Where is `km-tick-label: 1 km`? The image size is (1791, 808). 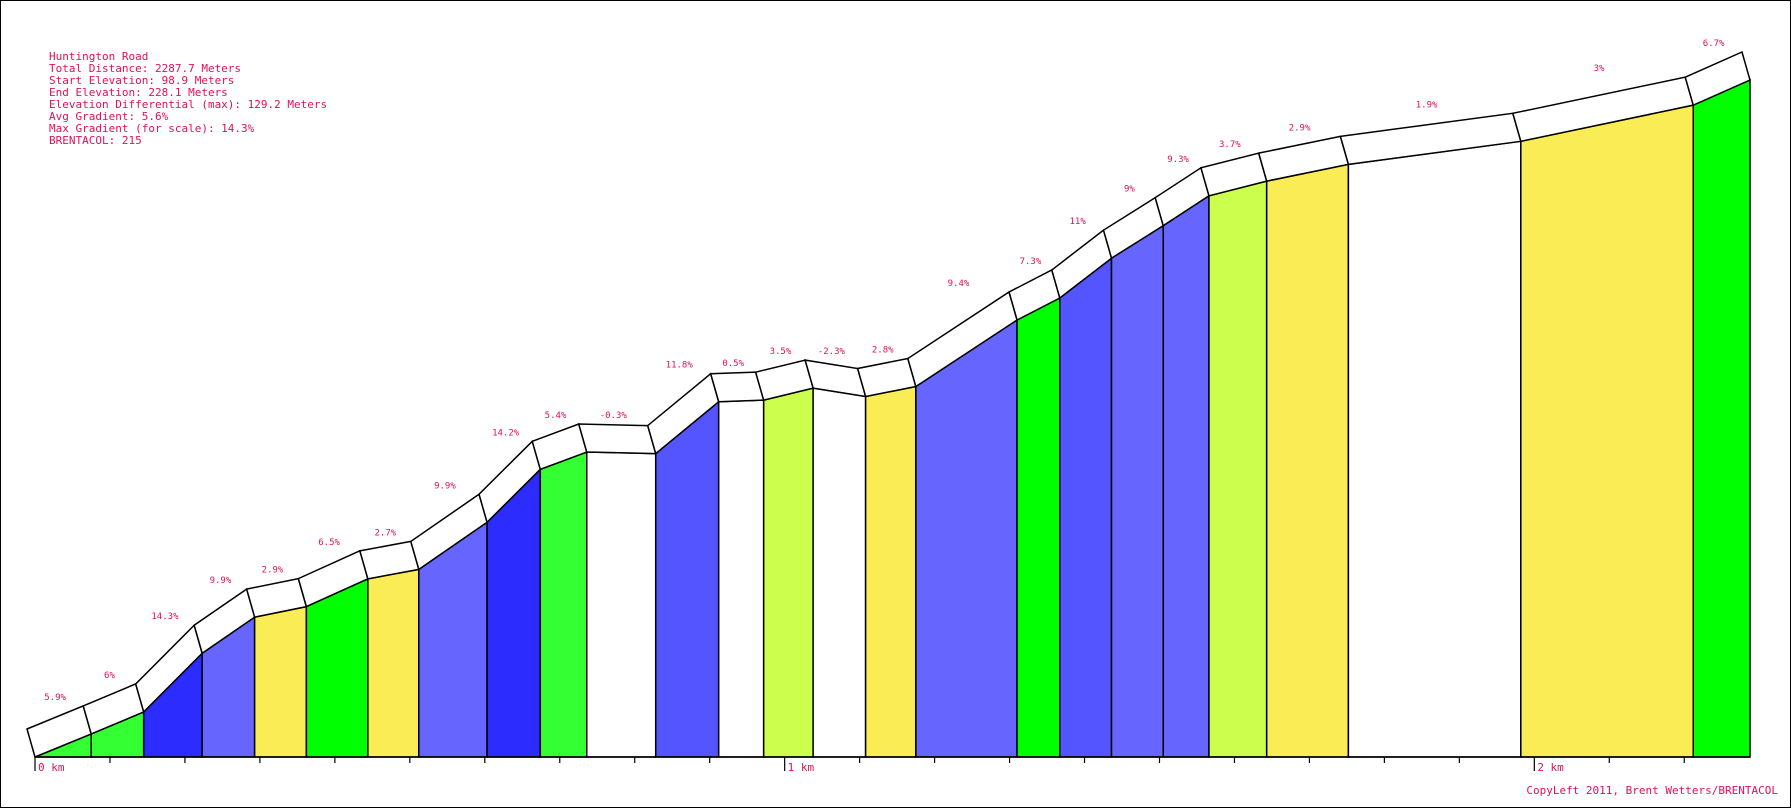 km-tick-label: 1 km is located at coordinates (801, 767).